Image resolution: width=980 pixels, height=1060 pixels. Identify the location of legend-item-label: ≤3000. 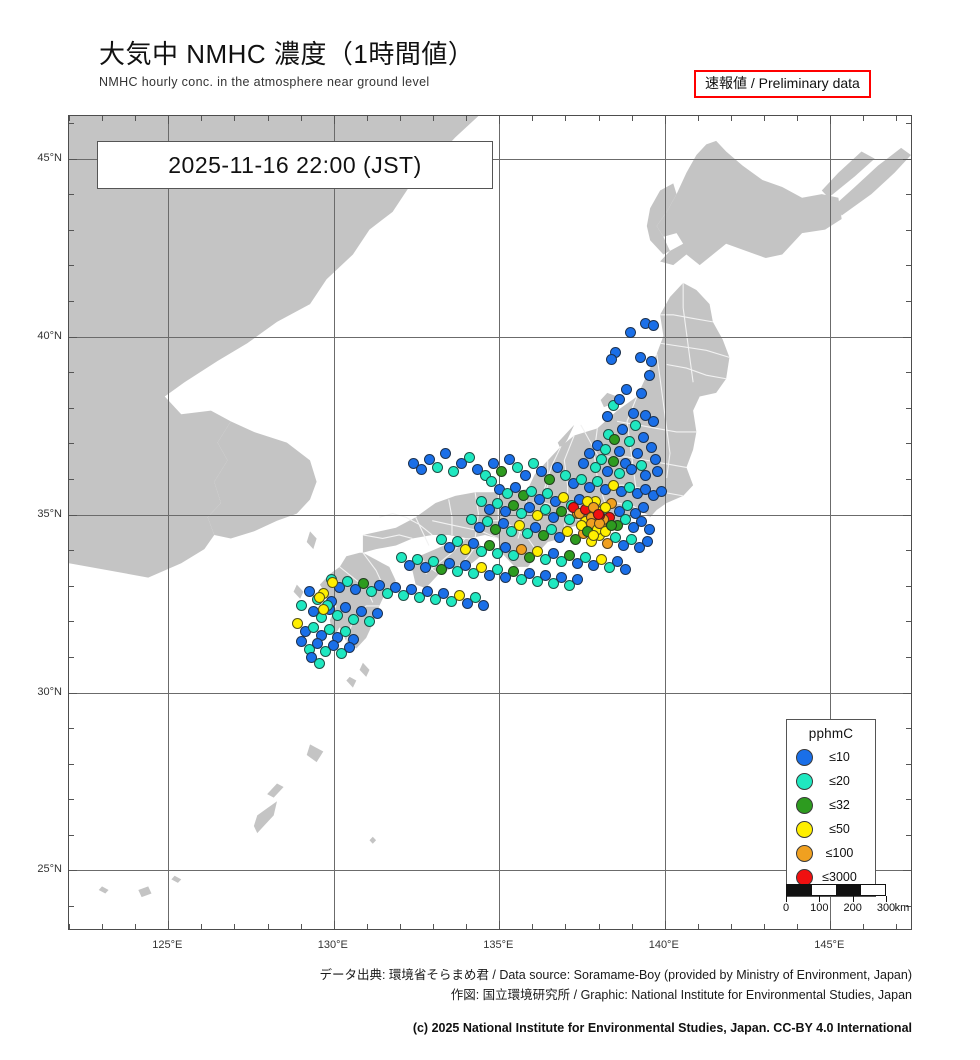
(839, 877).